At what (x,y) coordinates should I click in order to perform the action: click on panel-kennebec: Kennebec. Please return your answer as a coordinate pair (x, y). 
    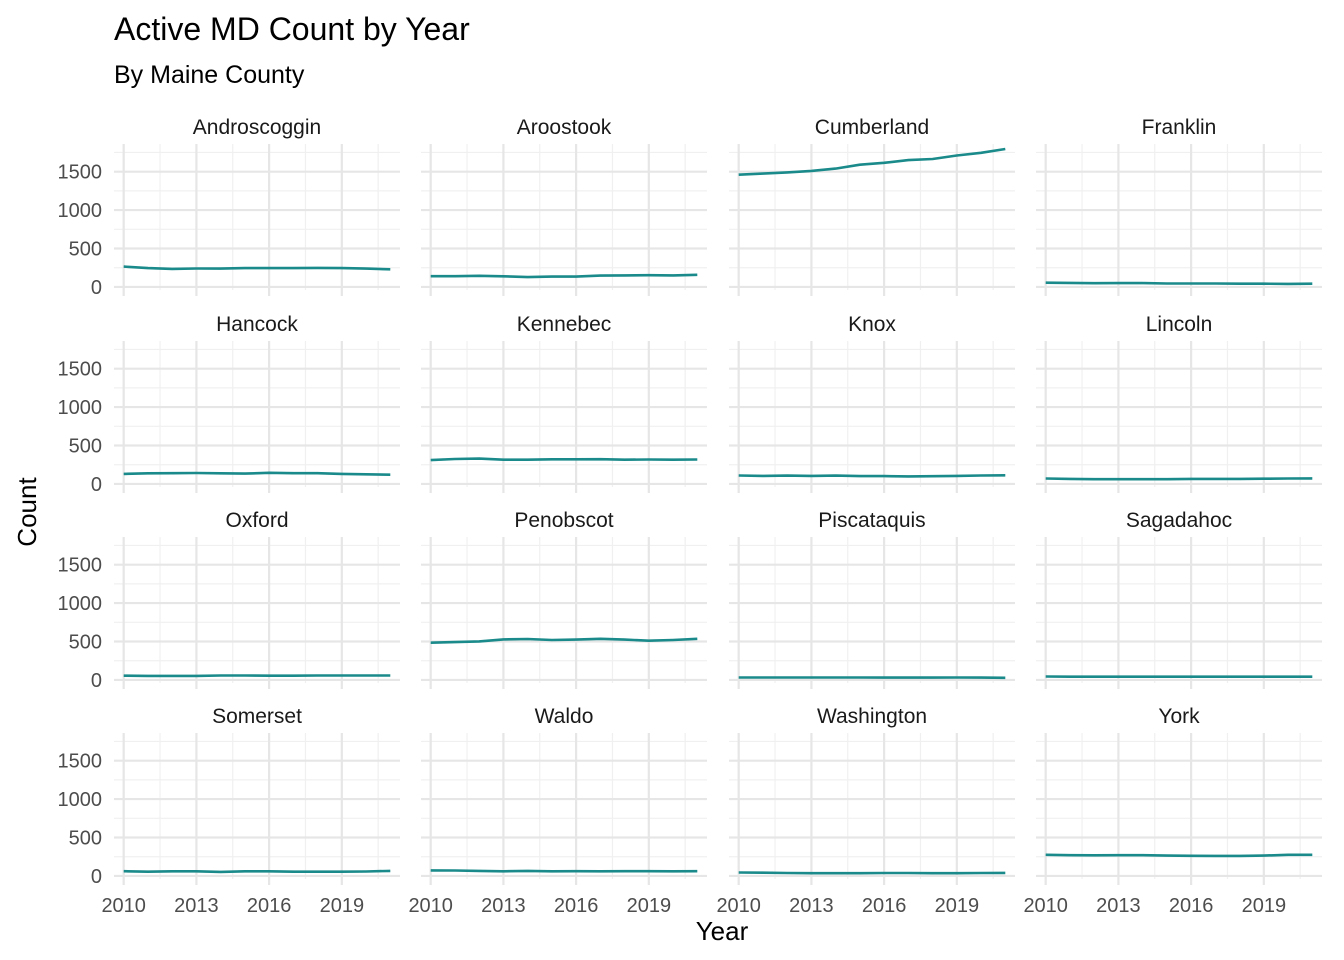
    Looking at the image, I should click on (564, 403).